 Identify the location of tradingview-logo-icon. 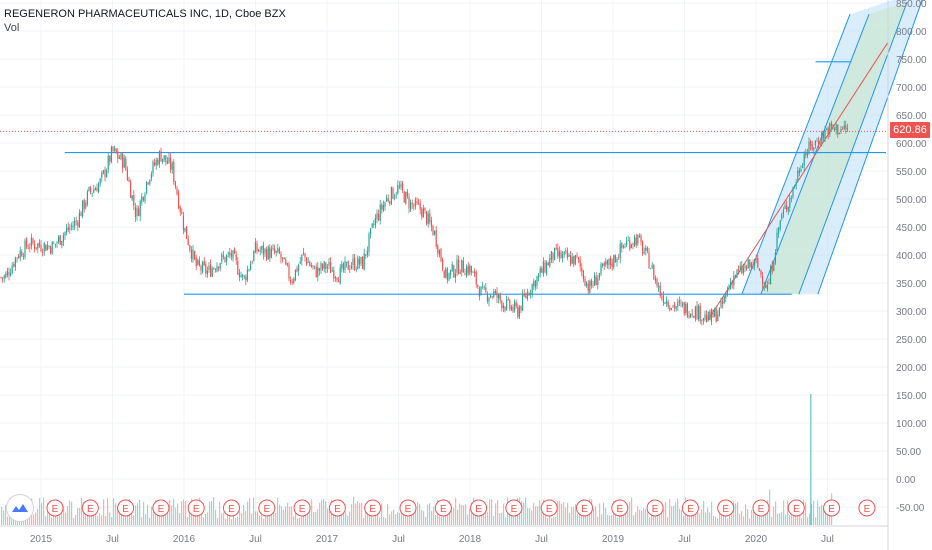
(20, 508).